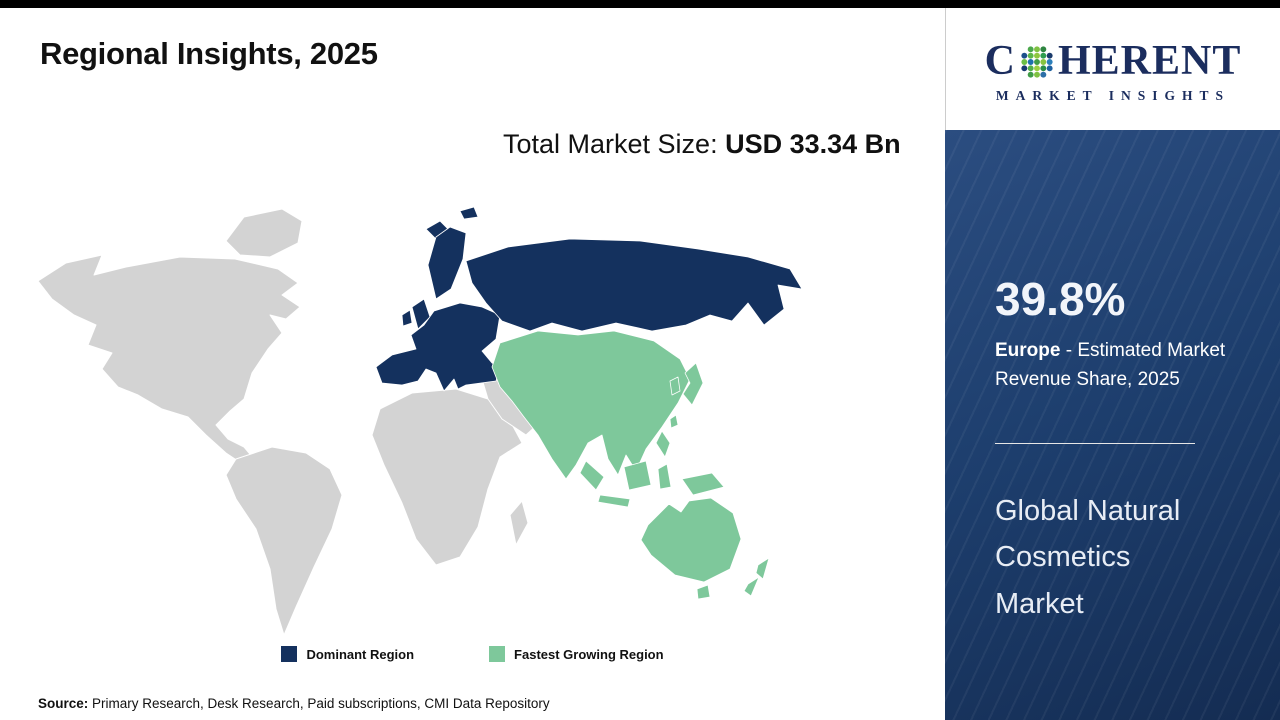 Image resolution: width=1280 pixels, height=720 pixels. What do you see at coordinates (497, 654) in the screenshot?
I see `fastest-growing-swatch` at bounding box center [497, 654].